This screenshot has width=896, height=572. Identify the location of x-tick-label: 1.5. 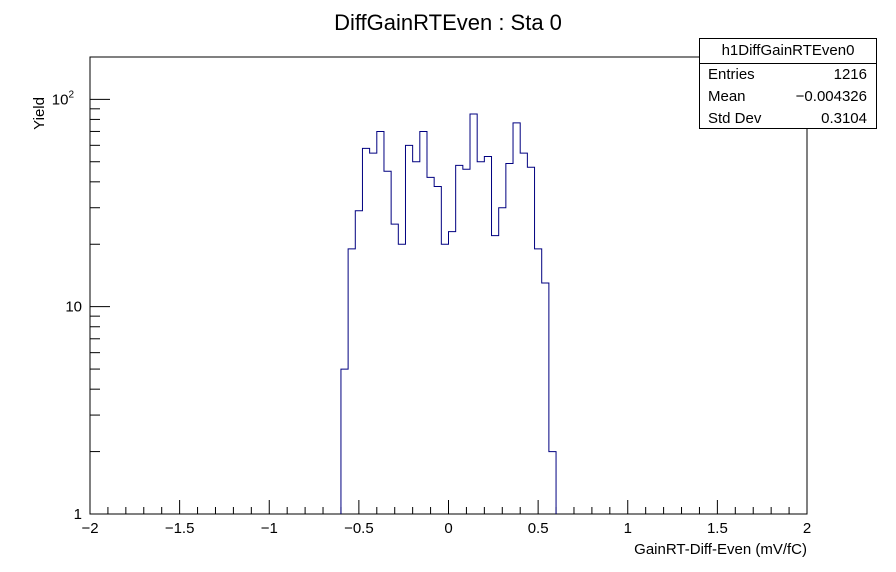
(717, 528).